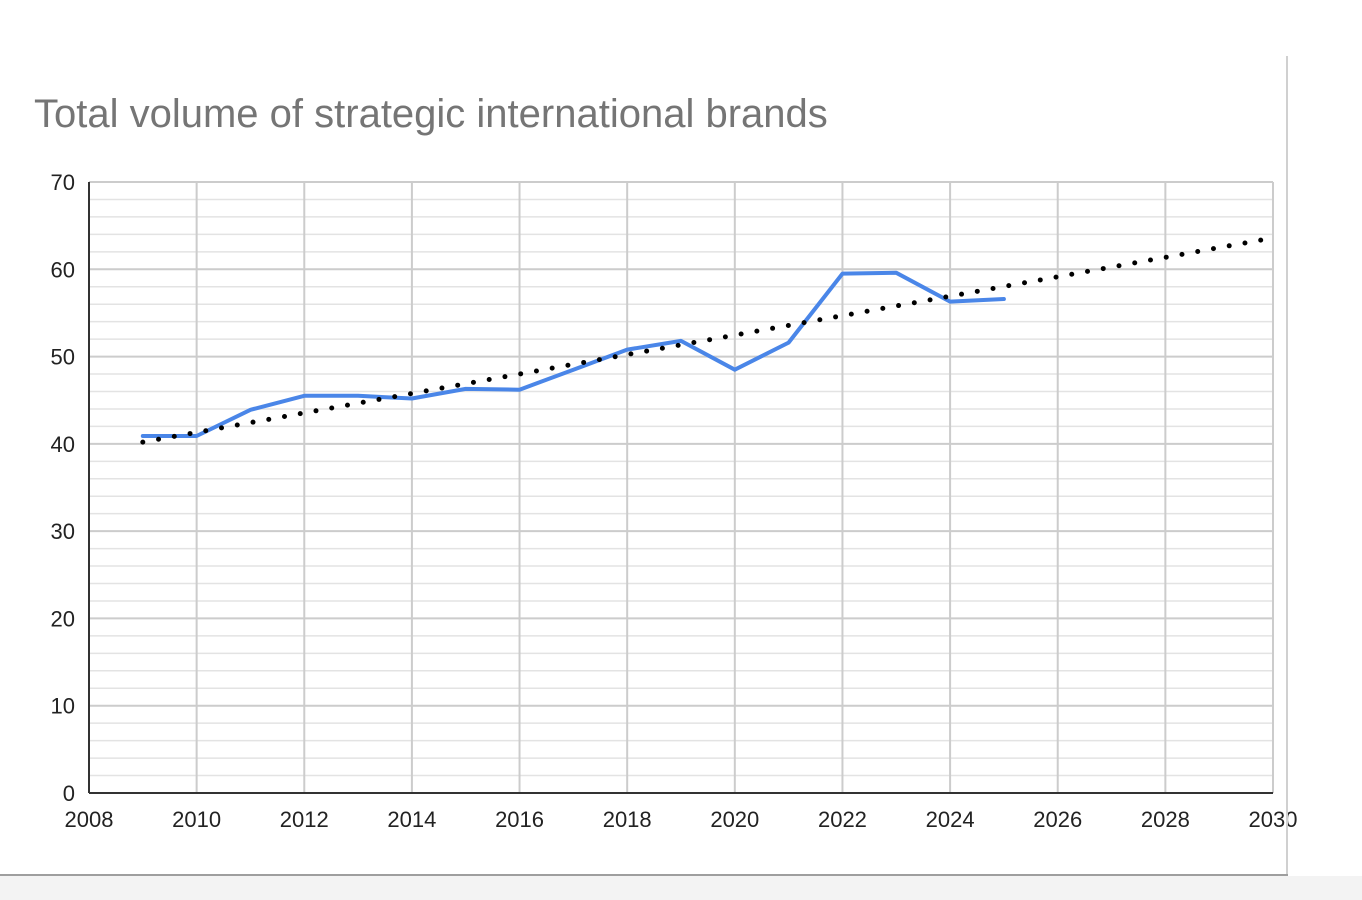 This screenshot has width=1362, height=900. Describe the element at coordinates (63, 444) in the screenshot. I see `y-tick-label: 40` at that location.